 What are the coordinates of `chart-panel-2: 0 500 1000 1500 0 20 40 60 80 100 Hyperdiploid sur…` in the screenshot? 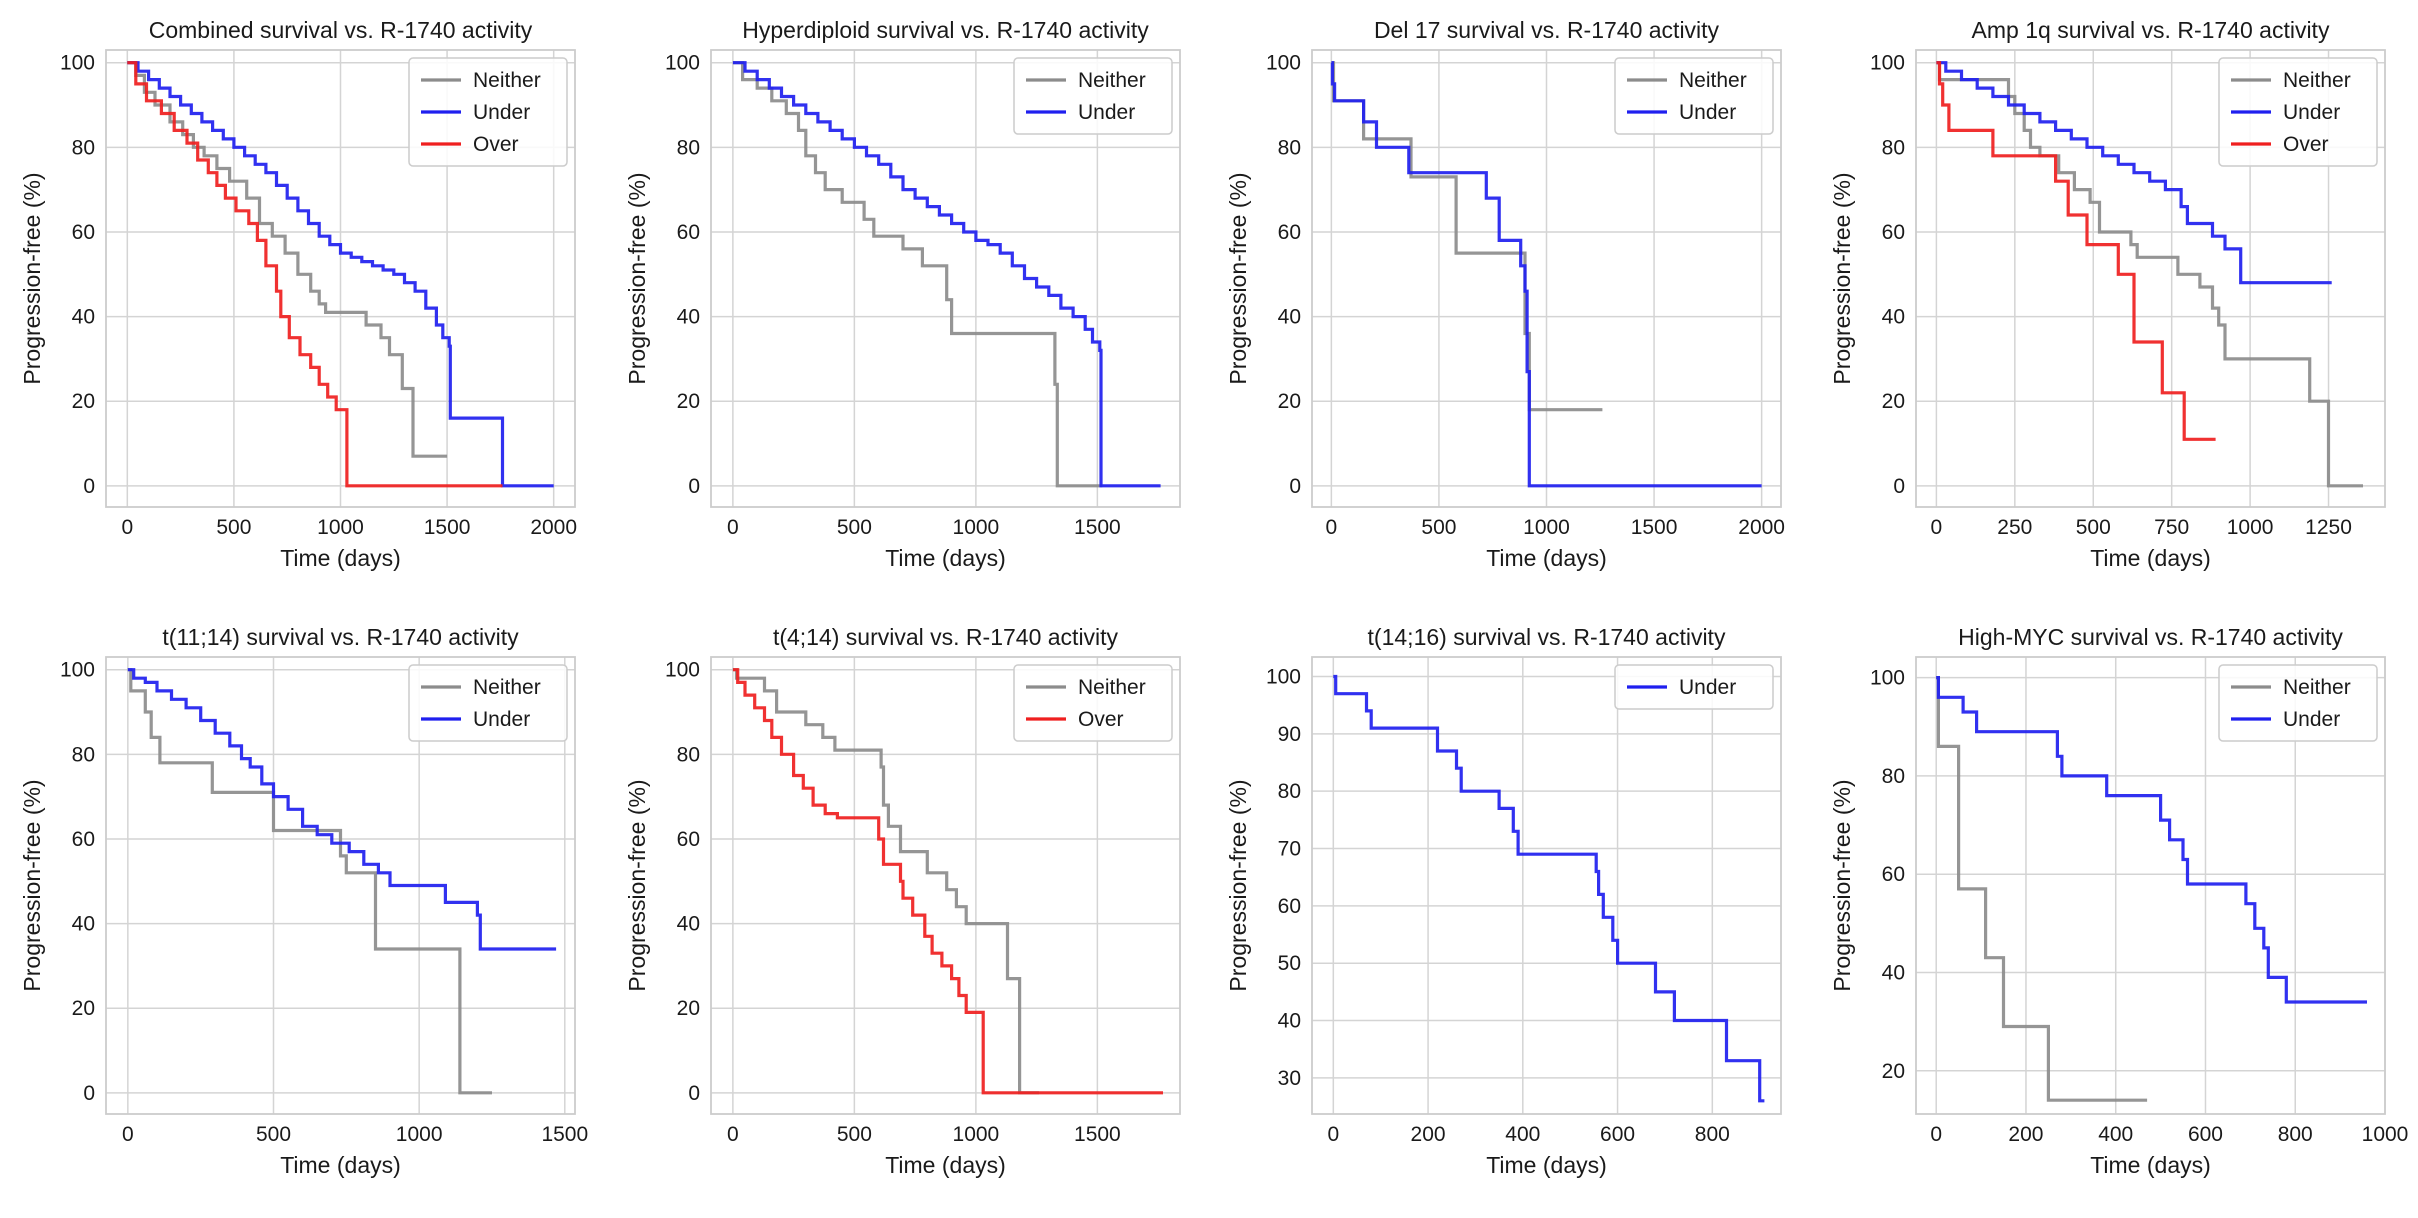 It's located at (902, 294).